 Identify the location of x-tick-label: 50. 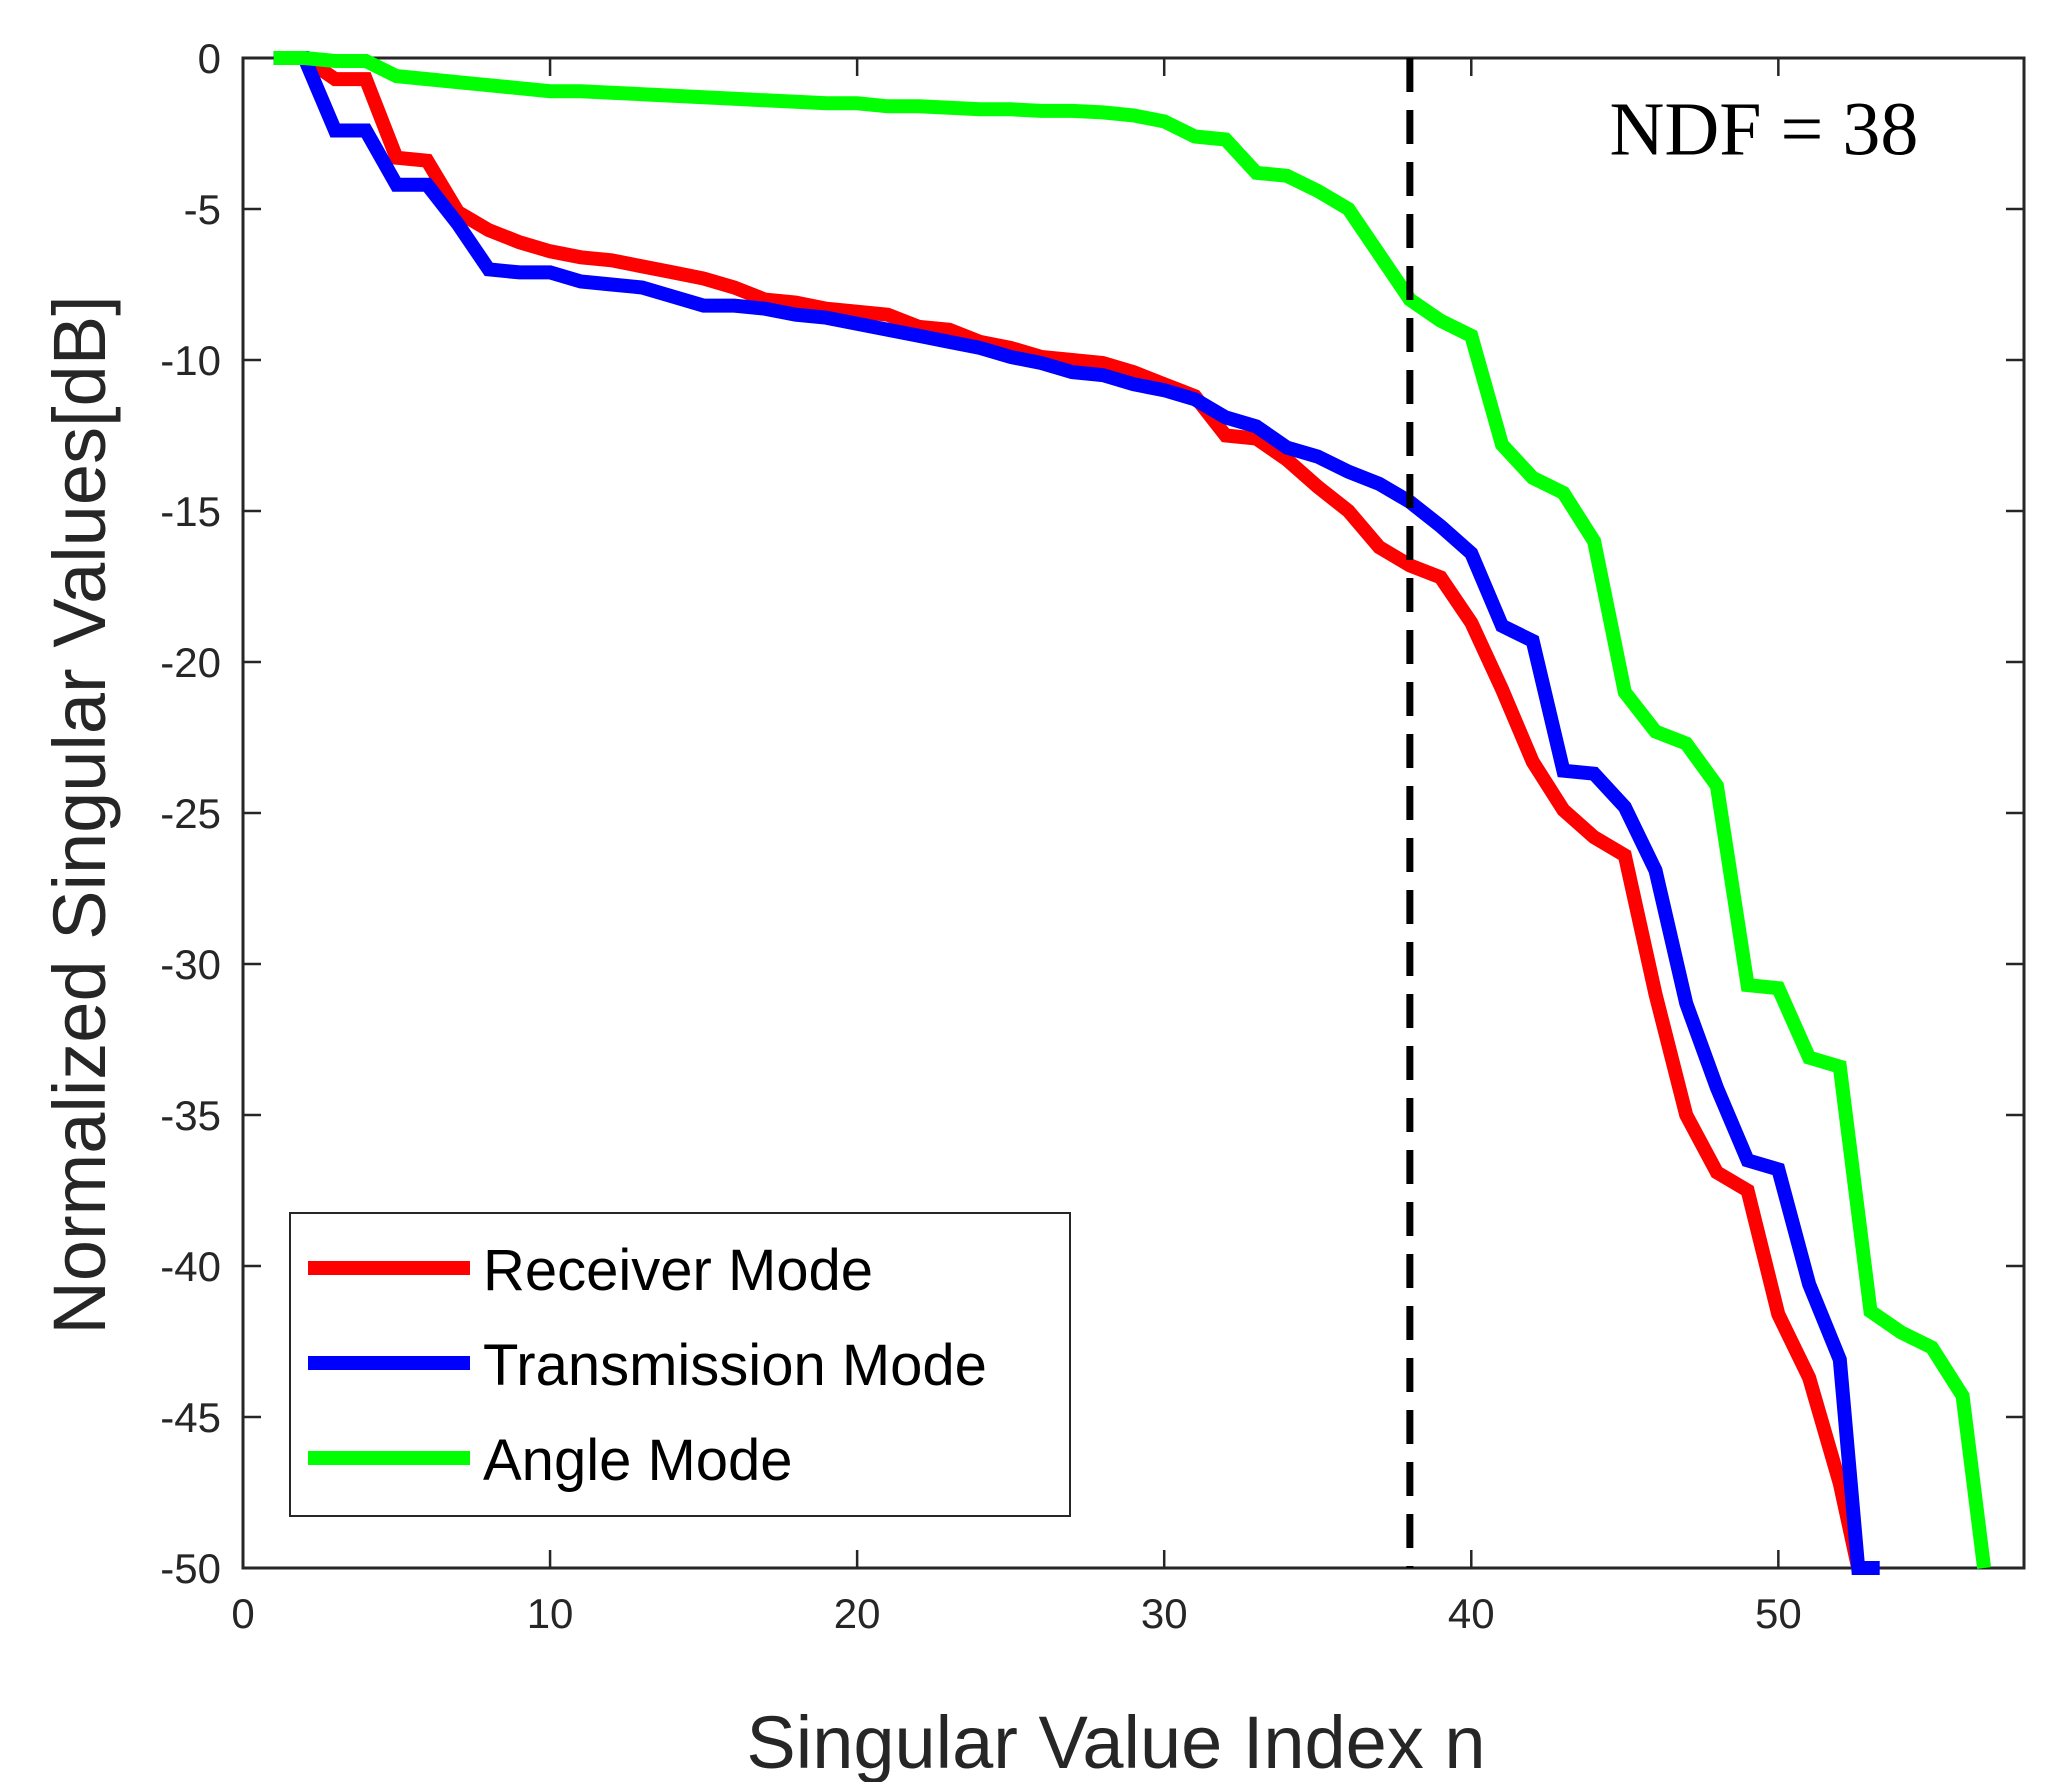
(1778, 1613).